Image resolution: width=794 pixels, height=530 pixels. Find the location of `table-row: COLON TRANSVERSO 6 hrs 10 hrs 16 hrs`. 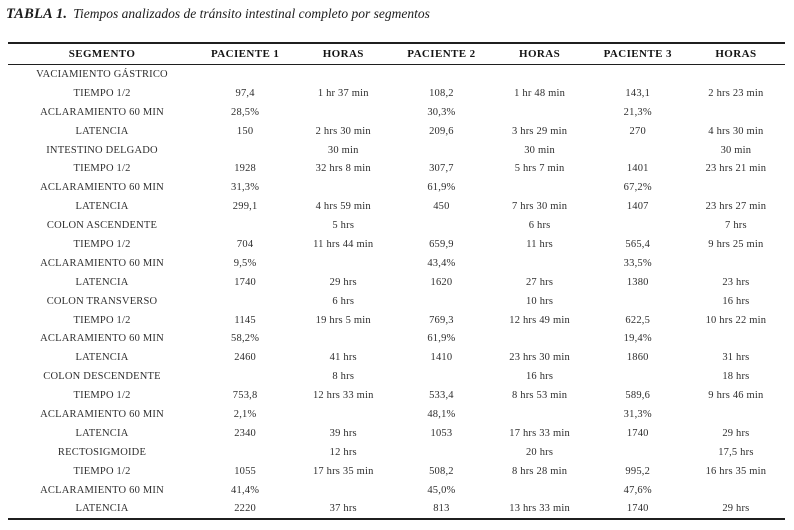

table-row: COLON TRANSVERSO 6 hrs 10 hrs 16 hrs is located at coordinates (396, 301).